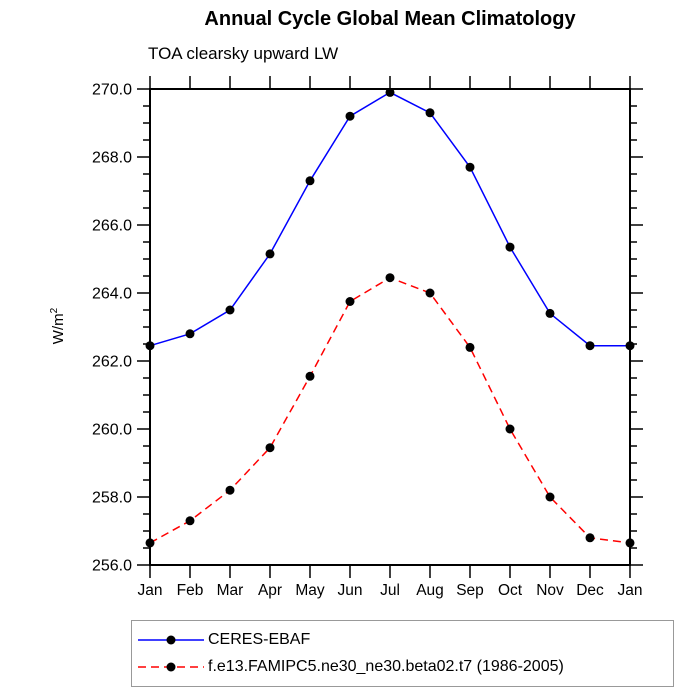 The width and height of the screenshot is (700, 700). What do you see at coordinates (510, 590) in the screenshot?
I see `x-tick-label: Oct` at bounding box center [510, 590].